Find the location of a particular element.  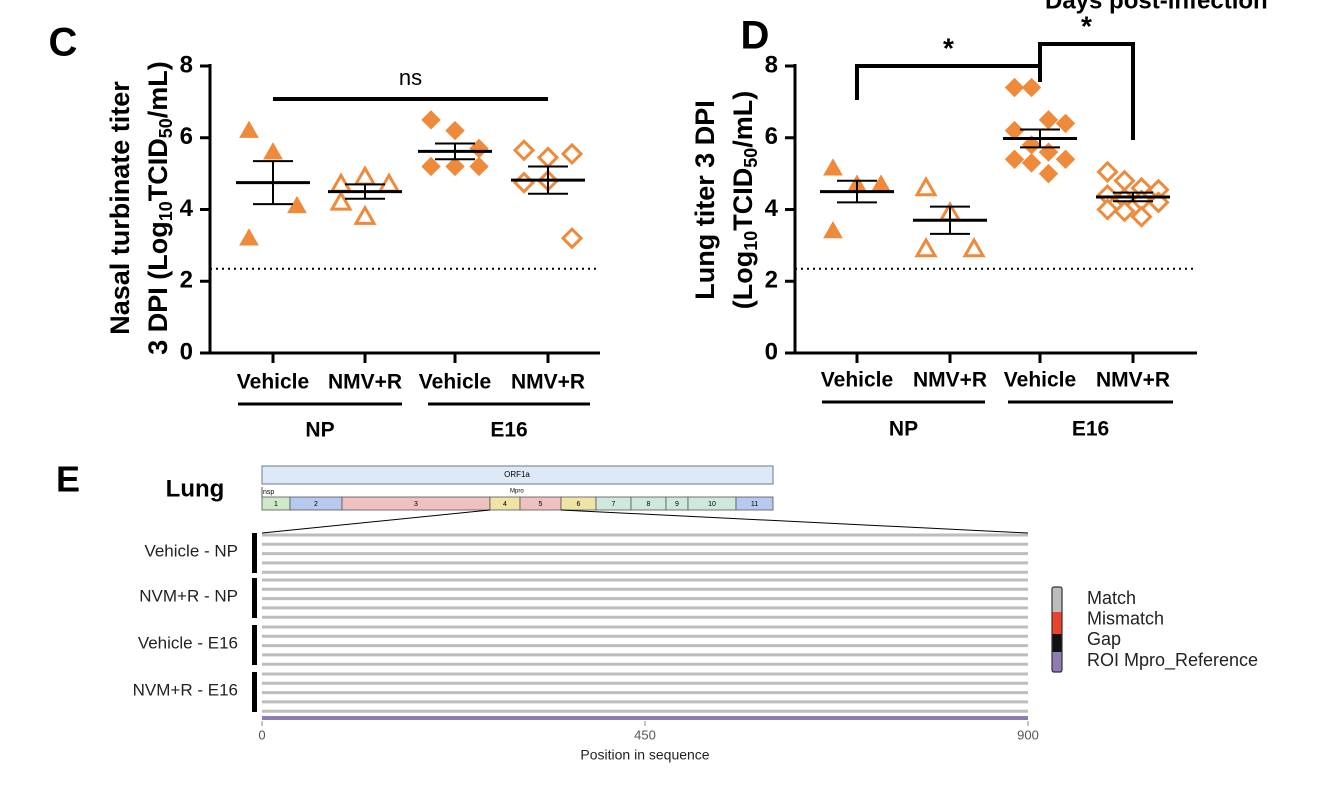

x-tick-label: 900 is located at coordinates (1028, 734).